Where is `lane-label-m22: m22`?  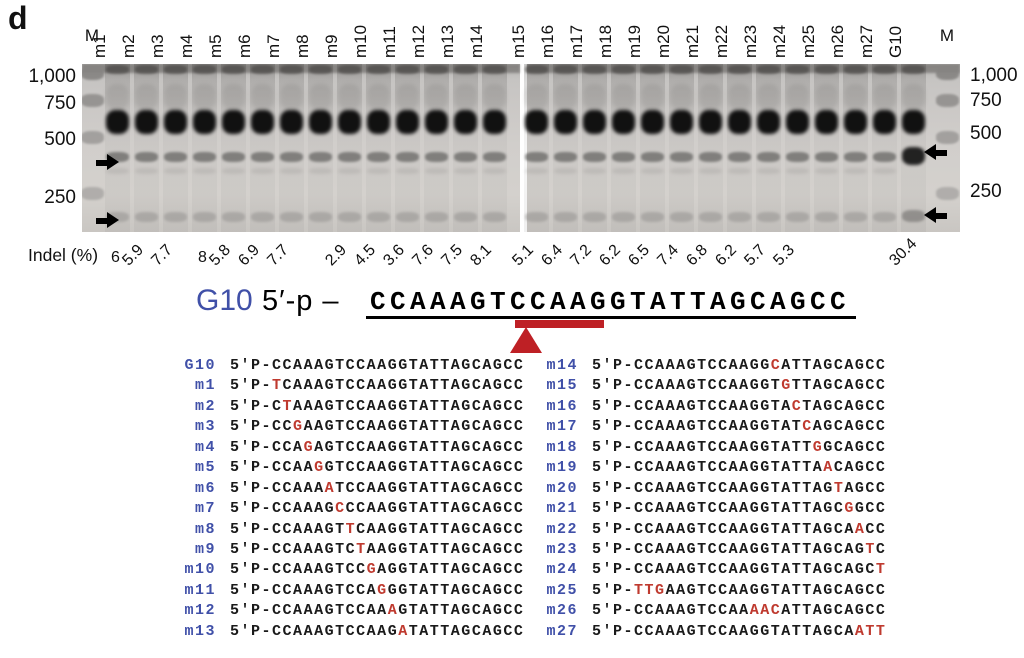
lane-label-m22: m22 is located at coordinates (721, 41).